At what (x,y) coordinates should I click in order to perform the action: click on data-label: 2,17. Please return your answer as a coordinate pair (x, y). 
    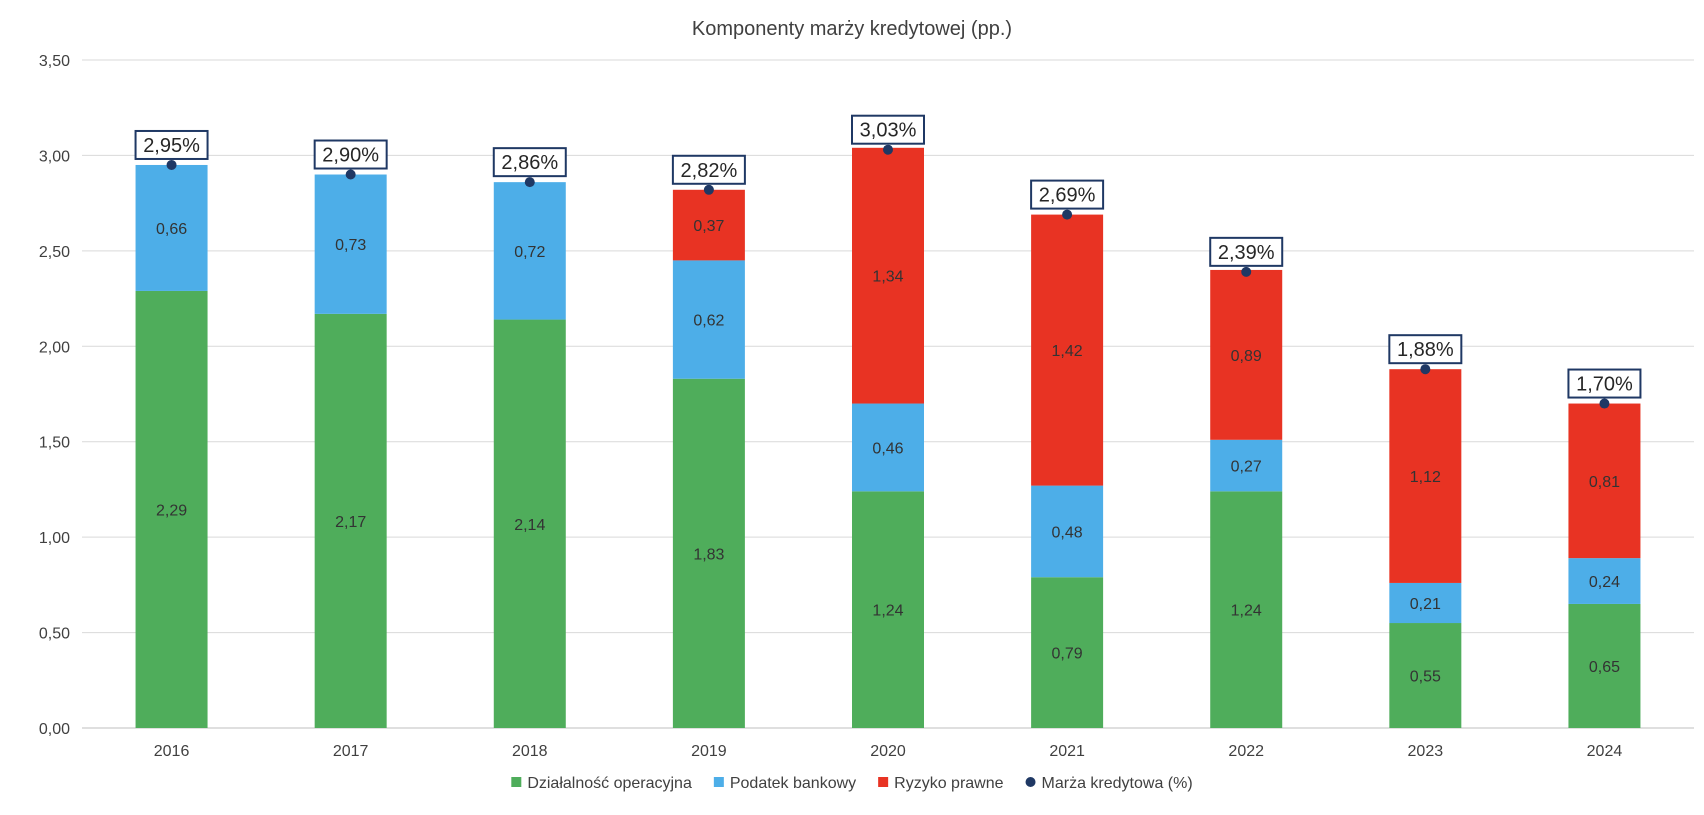
    Looking at the image, I should click on (350, 522).